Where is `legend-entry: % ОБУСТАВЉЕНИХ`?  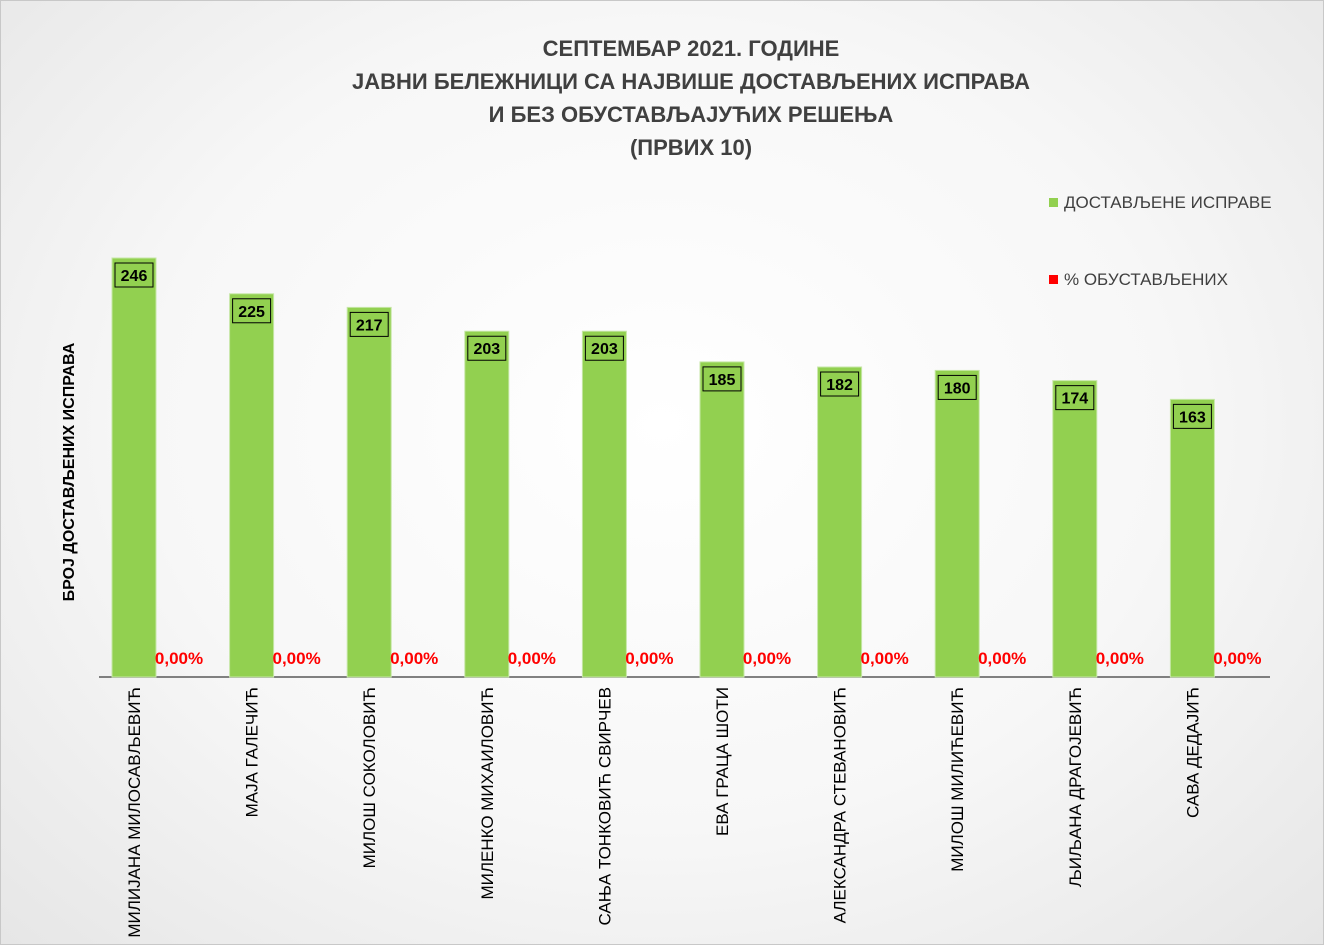
legend-entry: % ОБУСТАВЉЕНИХ is located at coordinates (1146, 279).